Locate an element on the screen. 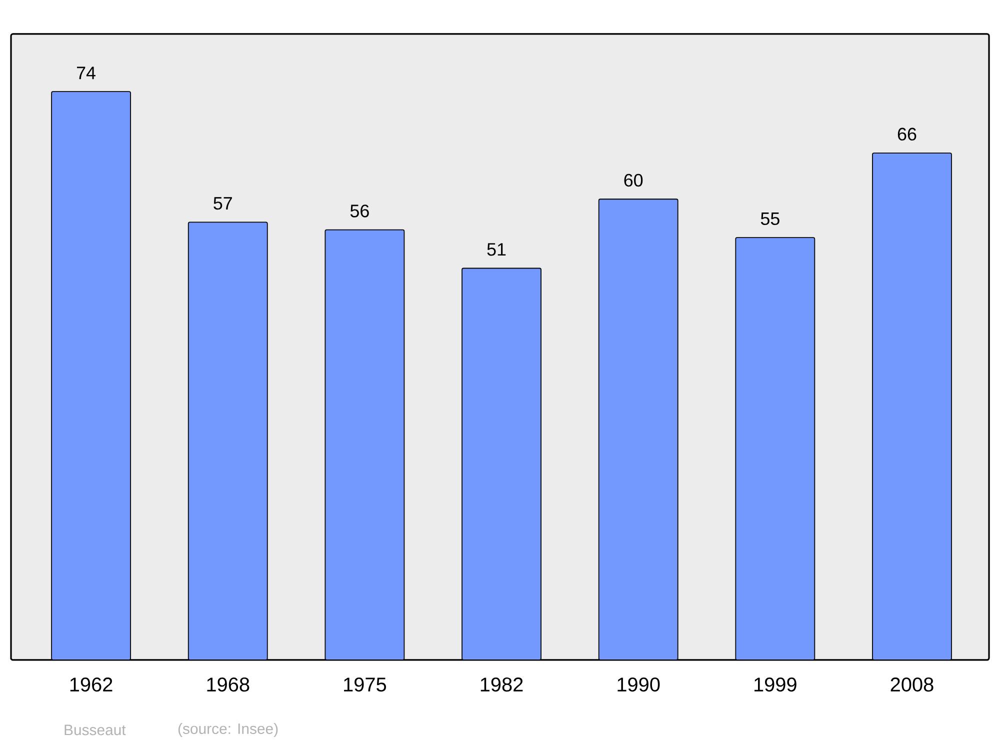 The width and height of the screenshot is (1000, 747). x-tick-label: 2008 is located at coordinates (912, 685).